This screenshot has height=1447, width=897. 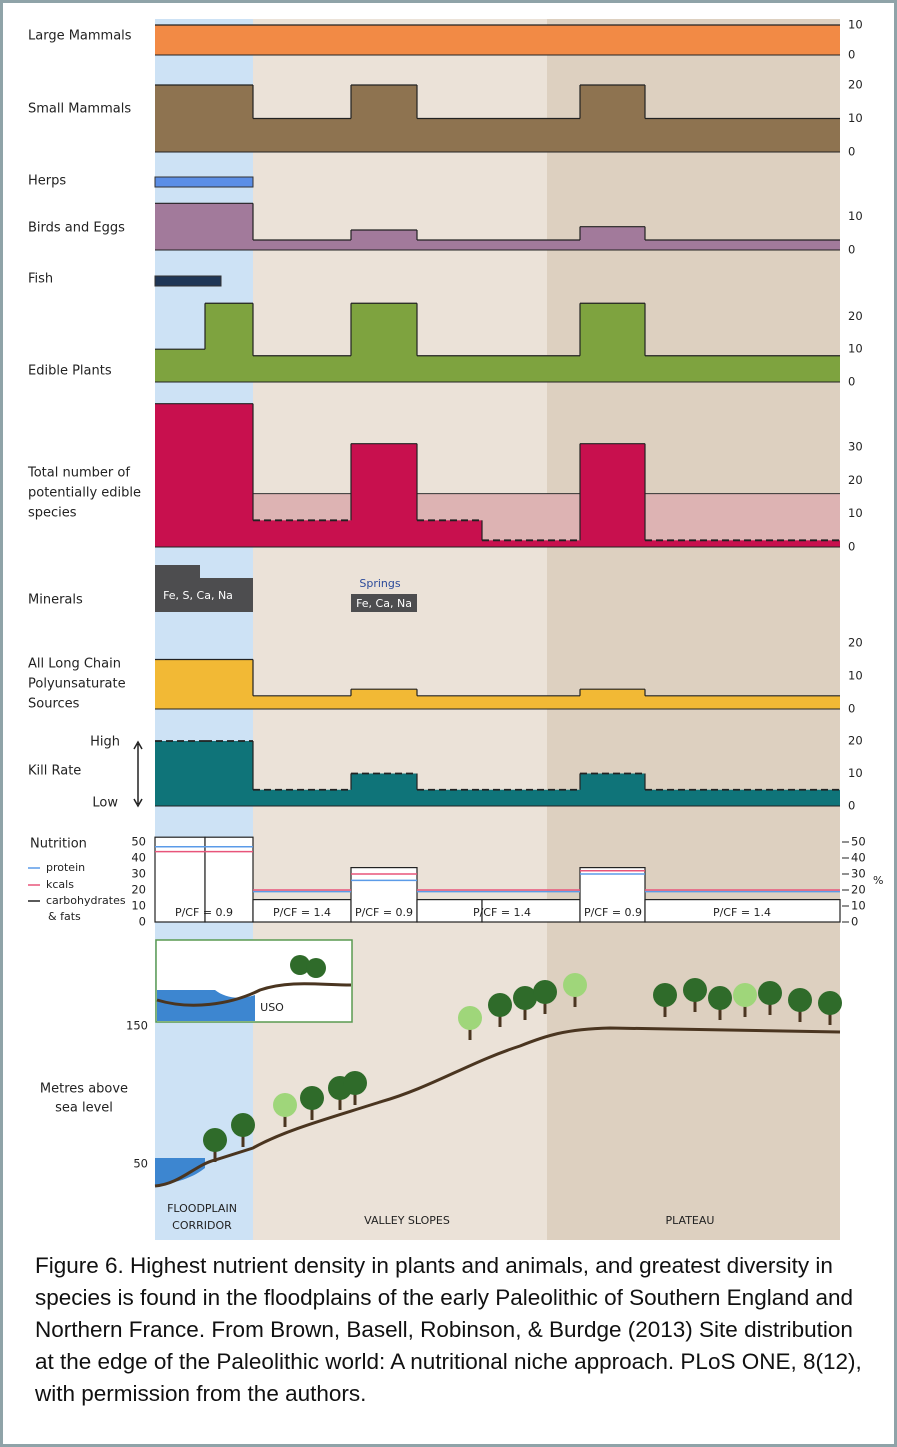 I want to click on row-label: Edible Plants, so click(x=70, y=371).